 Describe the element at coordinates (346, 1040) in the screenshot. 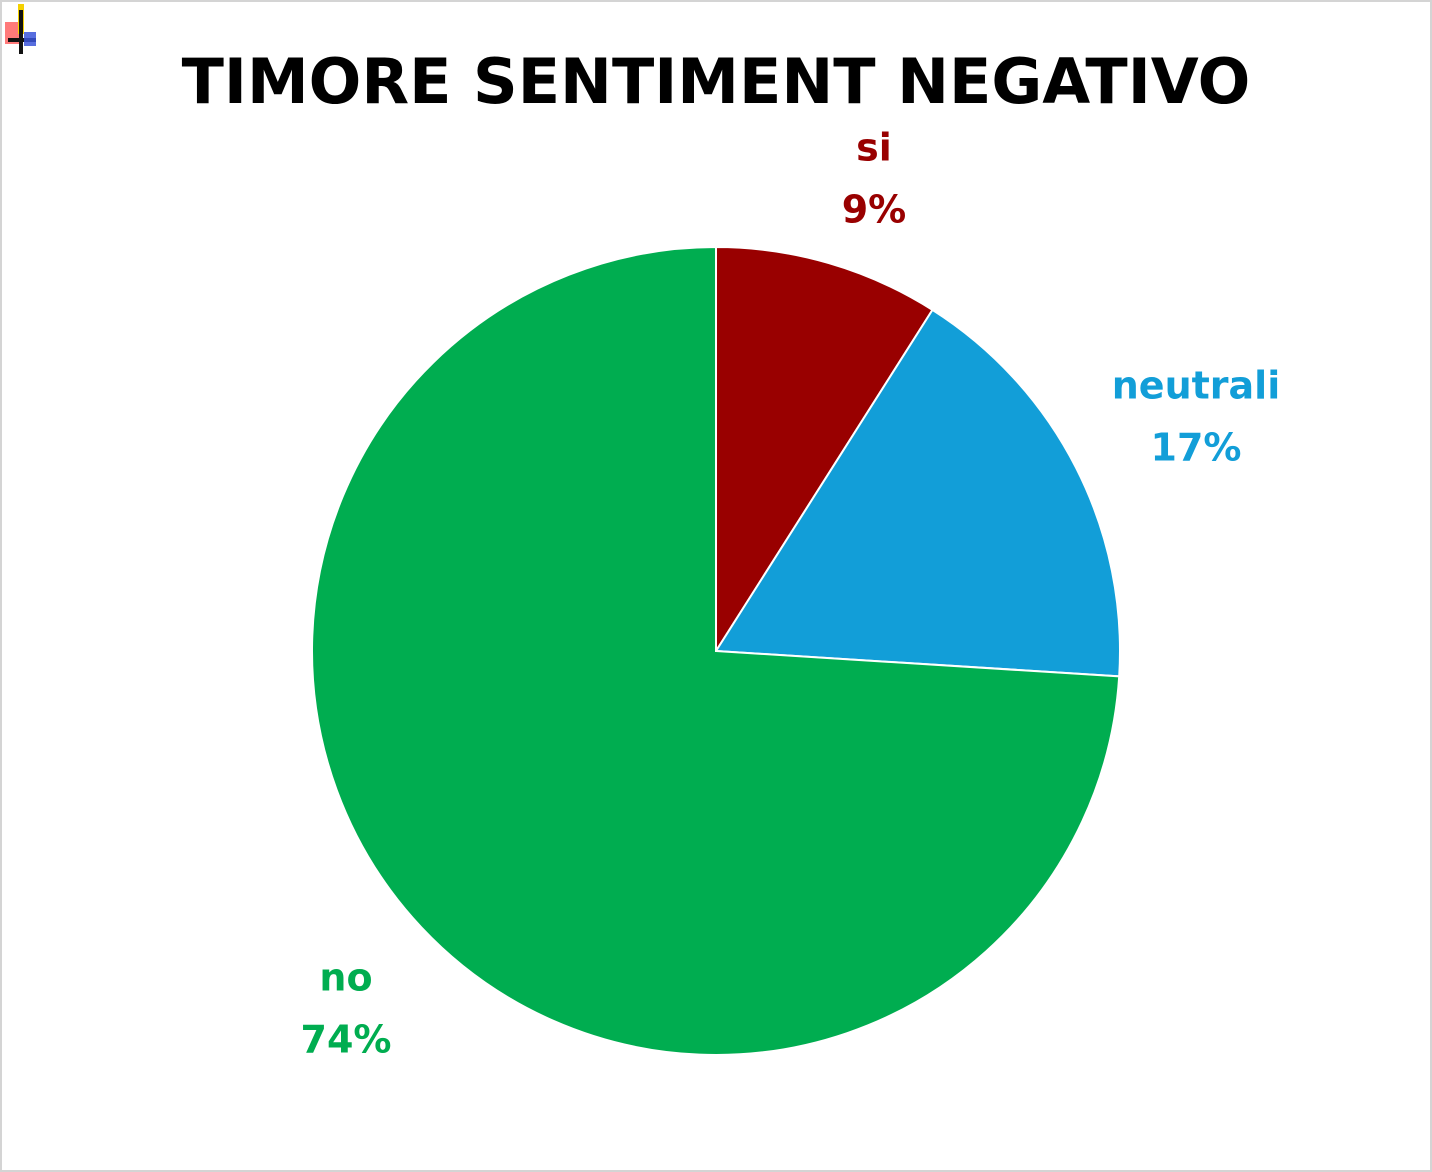

I see `data-label-percent-no: 74%` at that location.